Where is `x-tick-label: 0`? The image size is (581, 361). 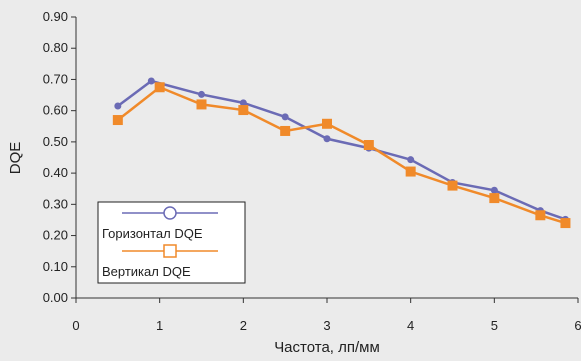 x-tick-label: 0 is located at coordinates (75, 325).